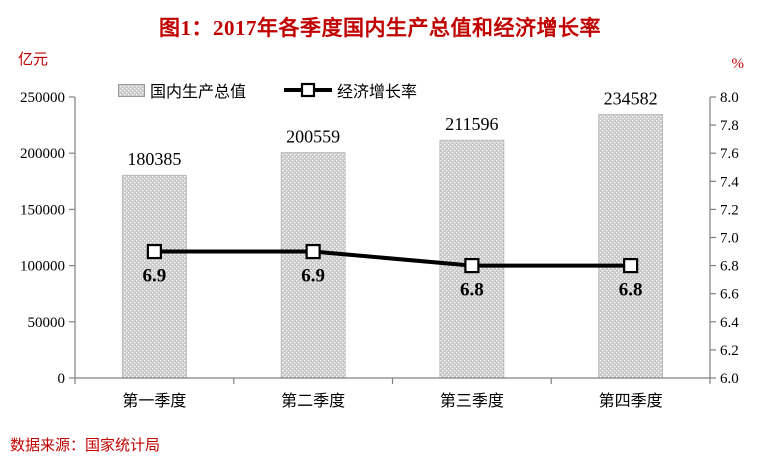  What do you see at coordinates (42, 98) in the screenshot?
I see `left-axis-tick-label: 250000` at bounding box center [42, 98].